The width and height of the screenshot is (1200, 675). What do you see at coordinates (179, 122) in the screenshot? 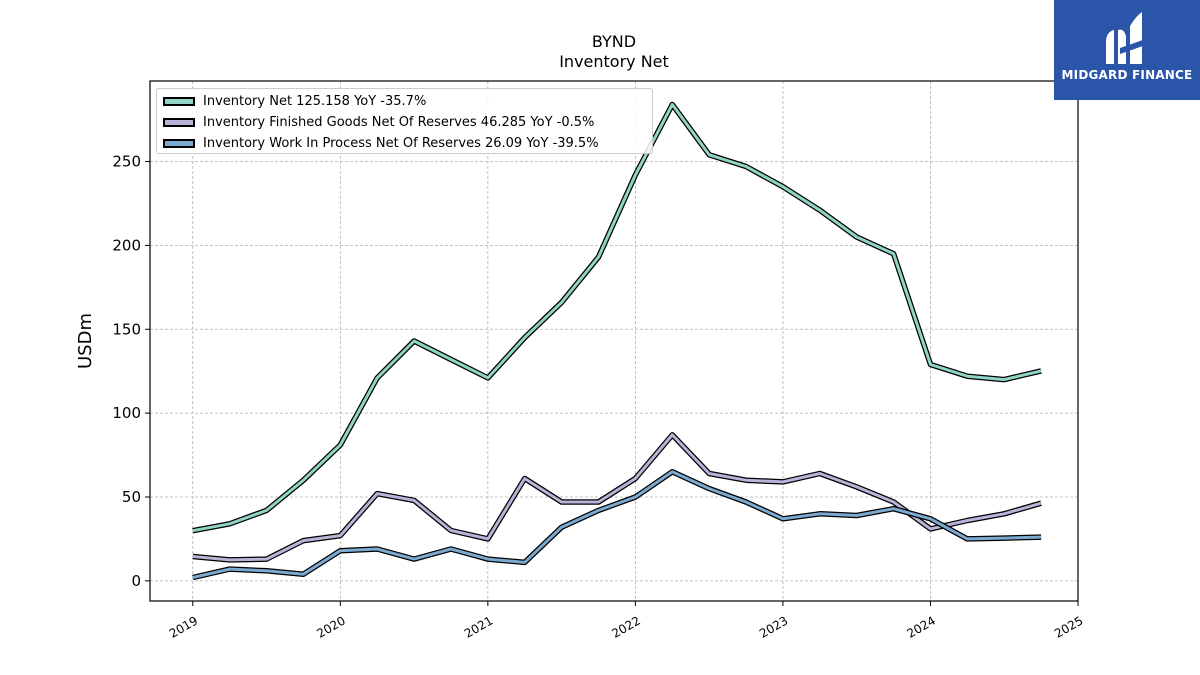
I see `legend-swatch-finished-goods` at bounding box center [179, 122].